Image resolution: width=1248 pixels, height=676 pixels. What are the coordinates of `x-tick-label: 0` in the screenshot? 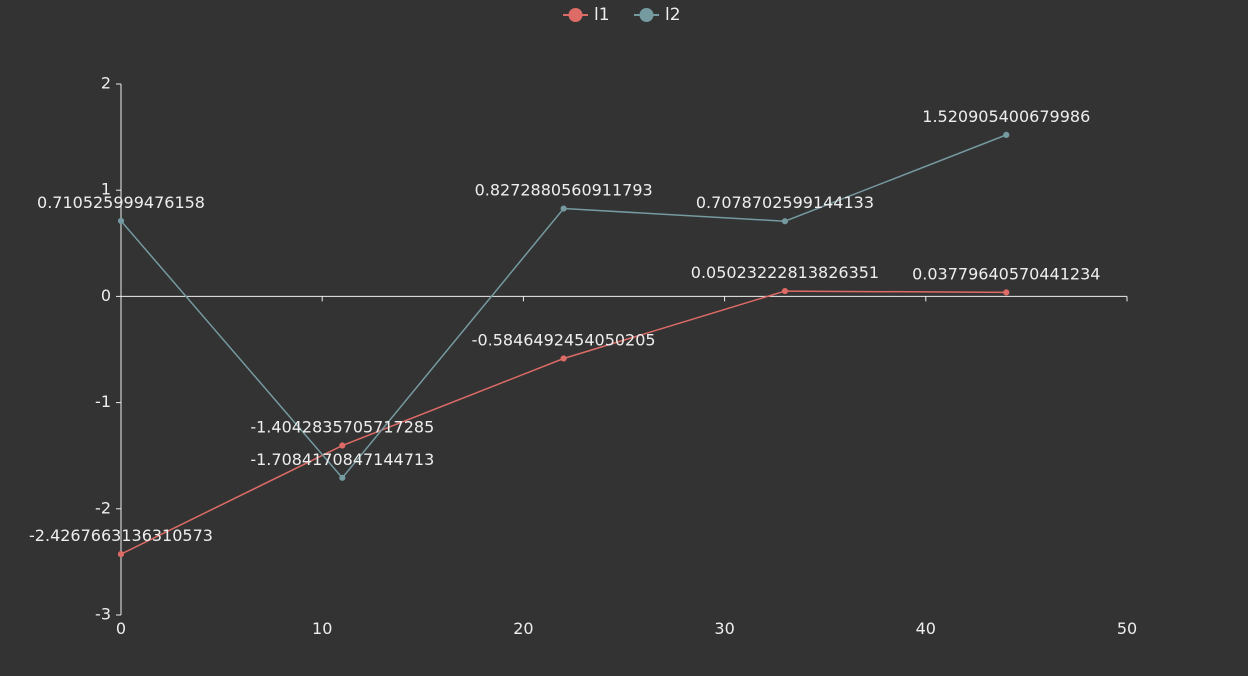 It's located at (121, 628).